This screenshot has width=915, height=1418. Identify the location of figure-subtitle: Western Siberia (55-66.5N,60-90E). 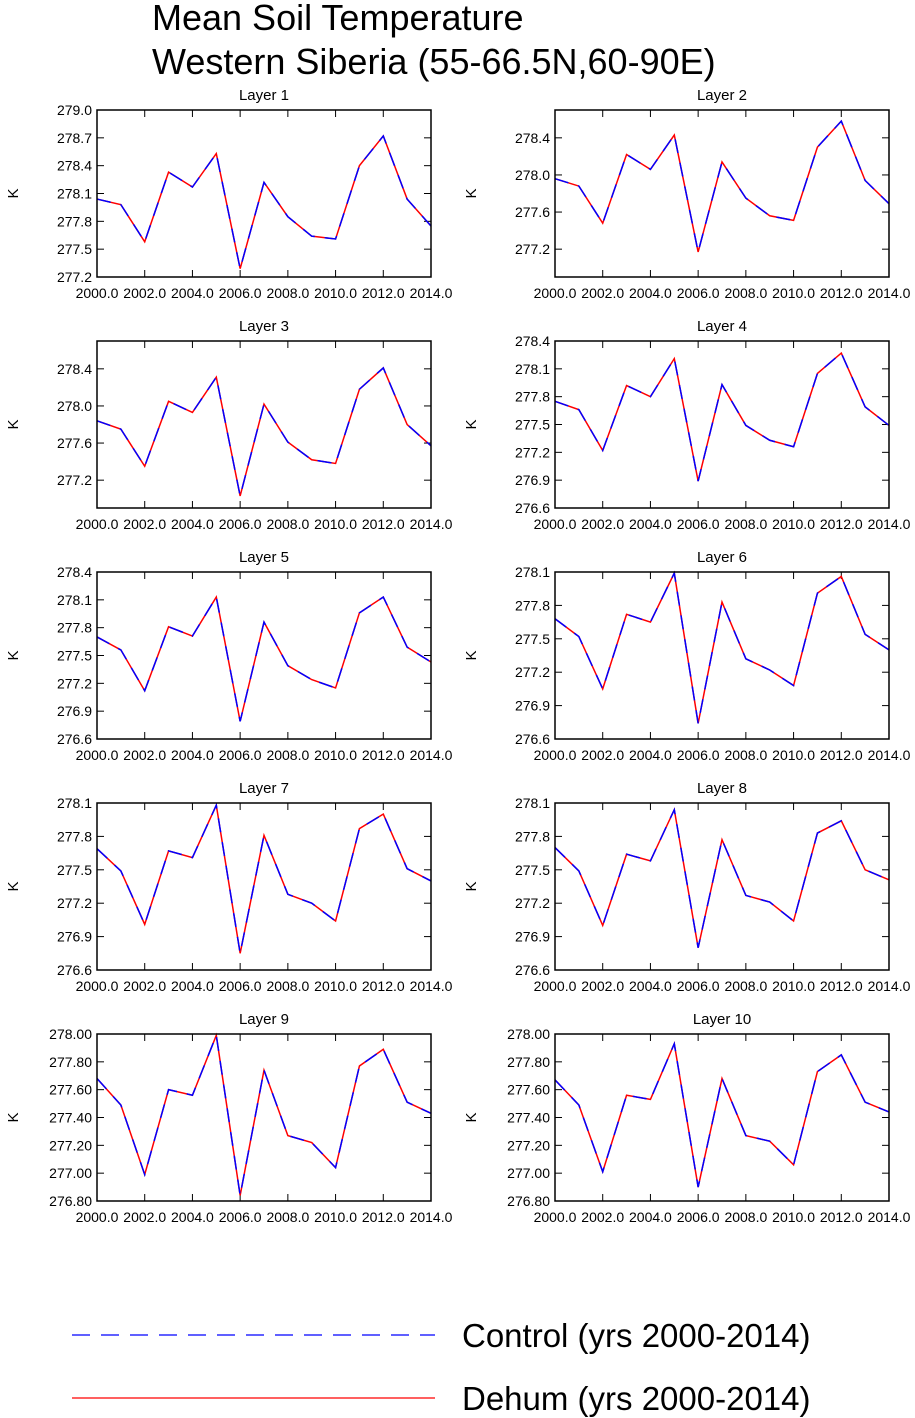
(434, 61).